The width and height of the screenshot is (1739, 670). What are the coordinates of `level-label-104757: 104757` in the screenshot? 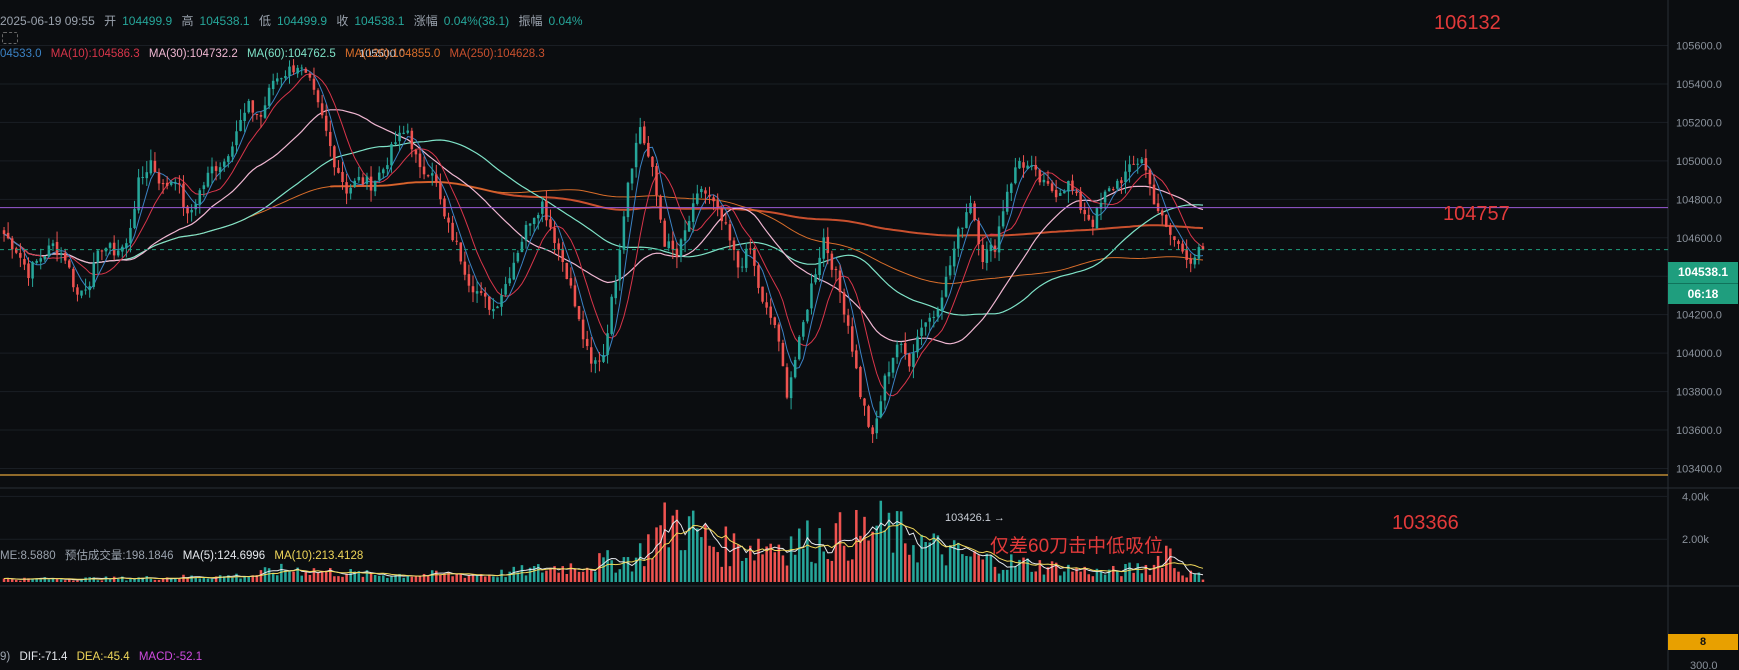 It's located at (1476, 214).